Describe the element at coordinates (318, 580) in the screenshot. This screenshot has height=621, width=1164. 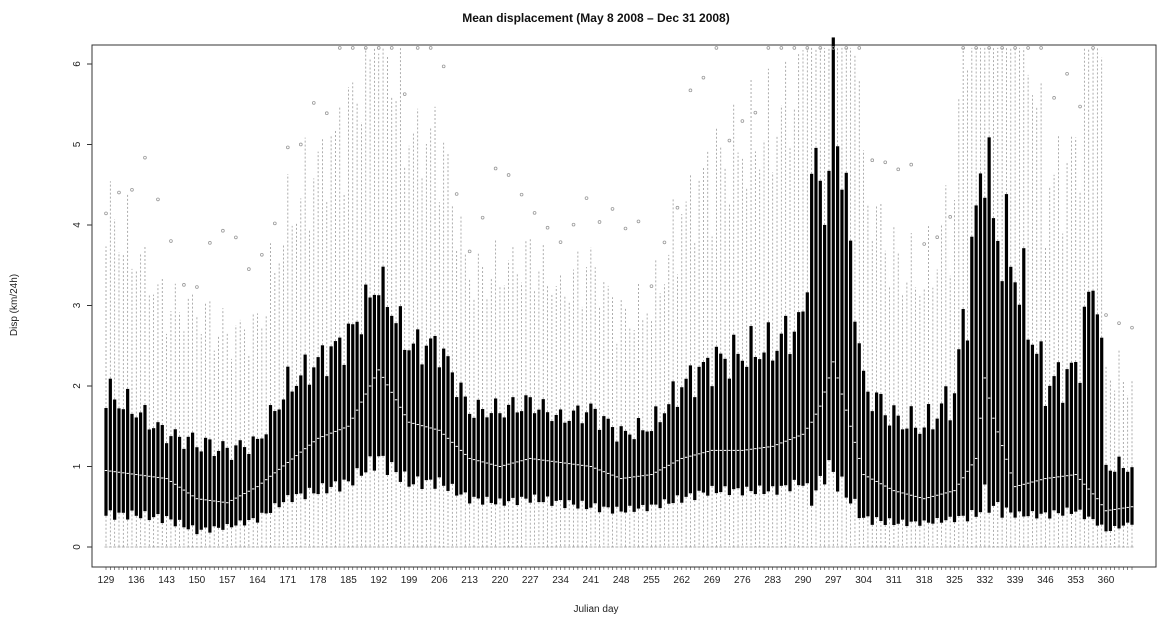
I see `x-tick-label: 178` at that location.